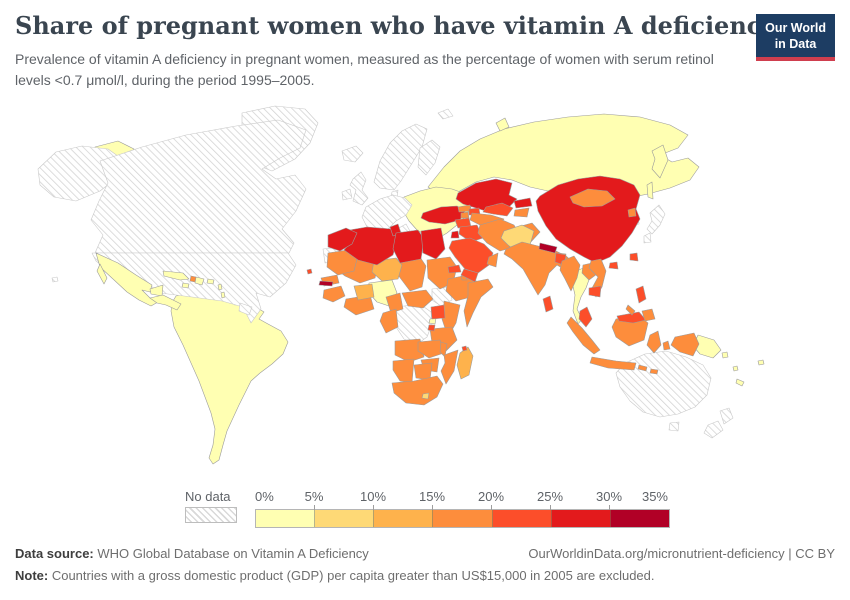  I want to click on country-jamaica, so click(185, 285).